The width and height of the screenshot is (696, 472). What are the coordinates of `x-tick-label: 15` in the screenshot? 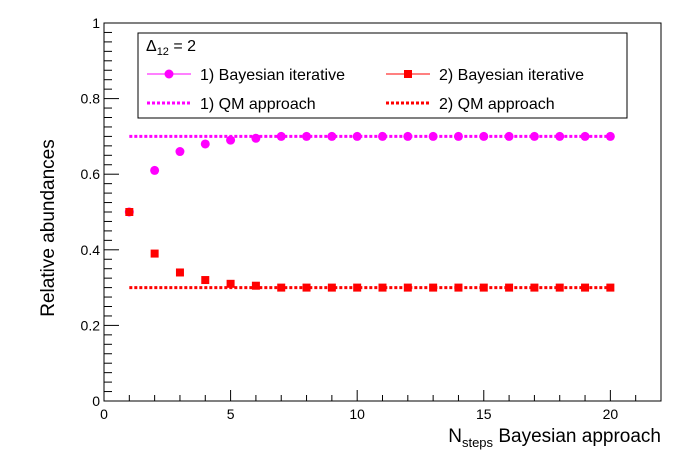 It's located at (484, 414).